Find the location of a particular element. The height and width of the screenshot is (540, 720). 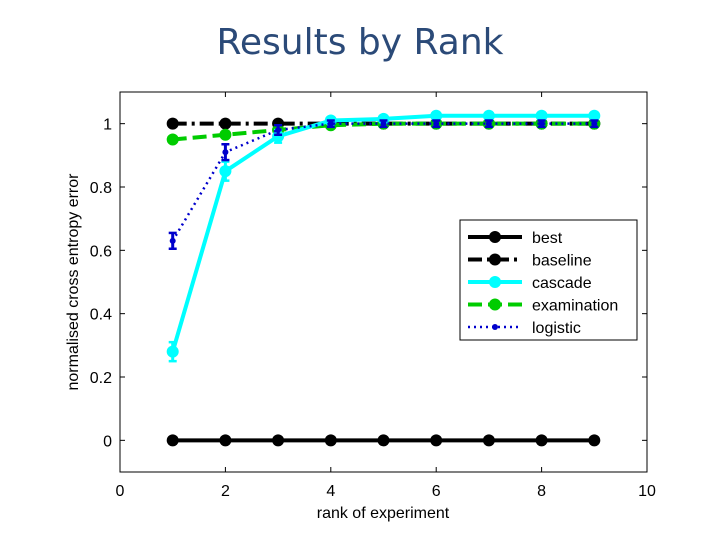

y-tick-label: 0.6 is located at coordinates (101, 251).